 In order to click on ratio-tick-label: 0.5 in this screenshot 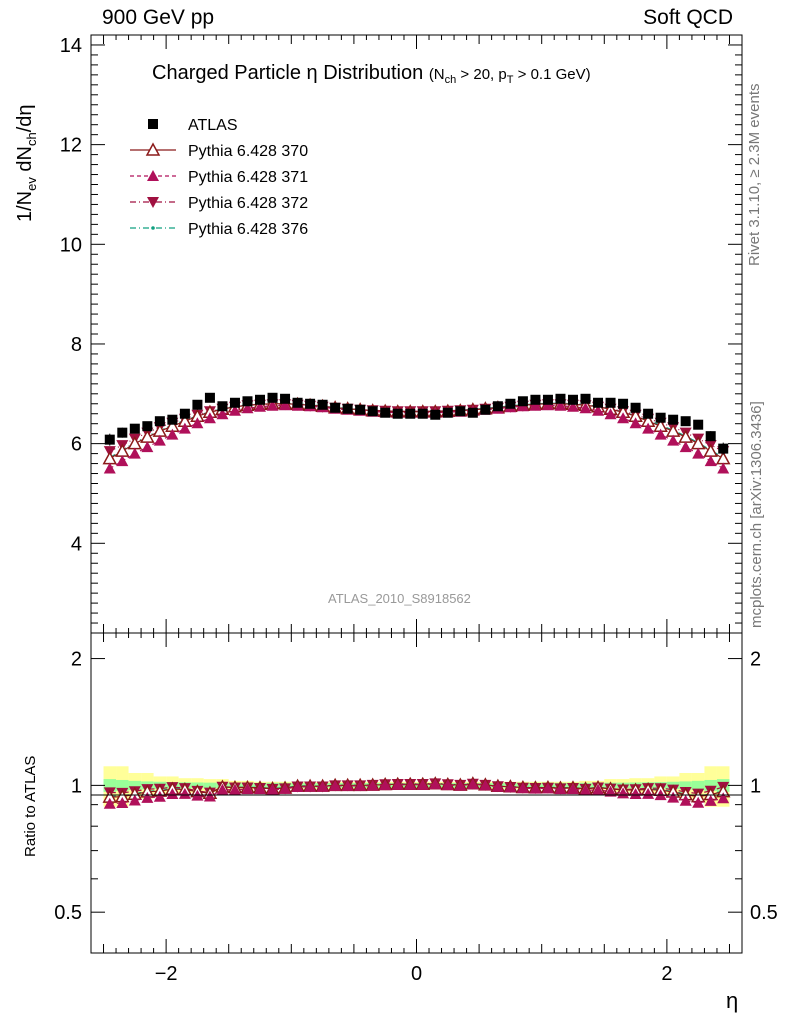, I will do `click(68, 913)`.